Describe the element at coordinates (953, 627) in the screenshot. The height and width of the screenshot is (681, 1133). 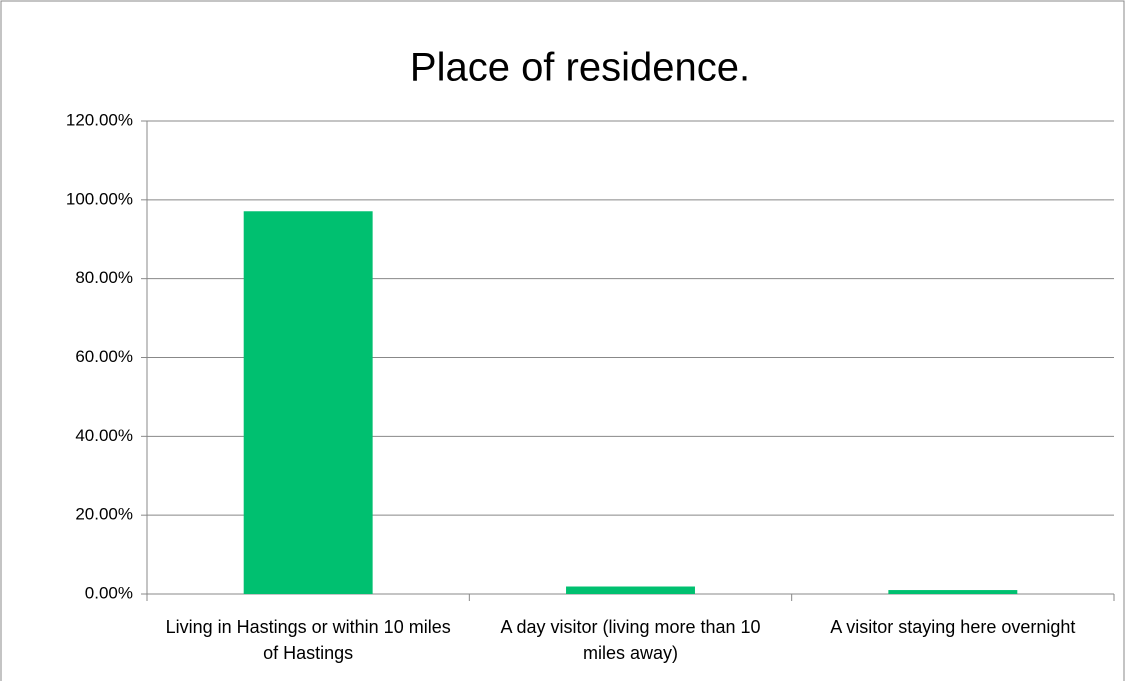
I see `x-tick-label: A visitor staying here overnight` at that location.